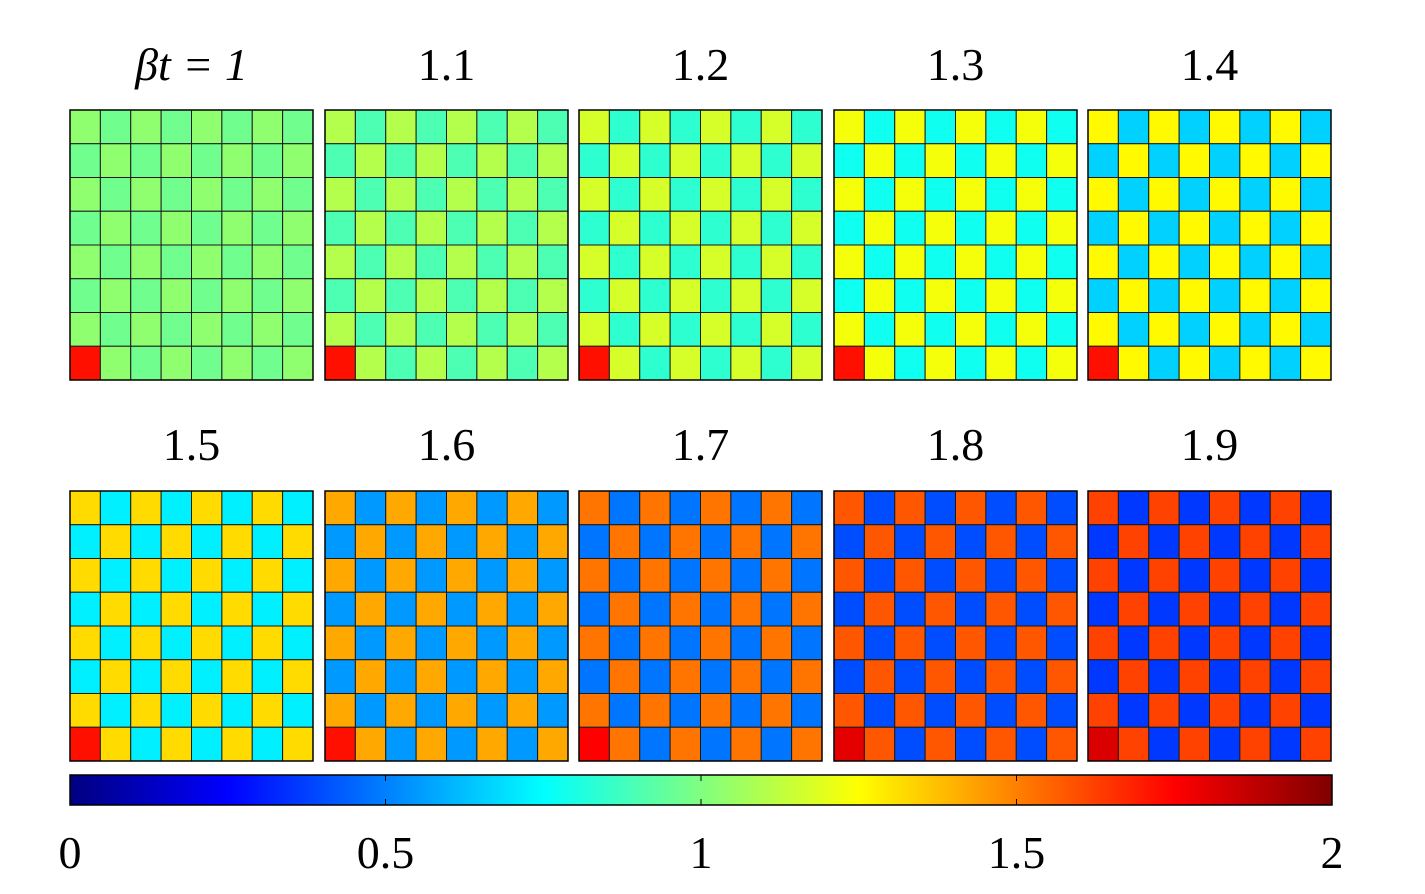 Image resolution: width=1425 pixels, height=894 pixels. What do you see at coordinates (191, 210) in the screenshot?
I see `heatmap-panel: βt = 1` at bounding box center [191, 210].